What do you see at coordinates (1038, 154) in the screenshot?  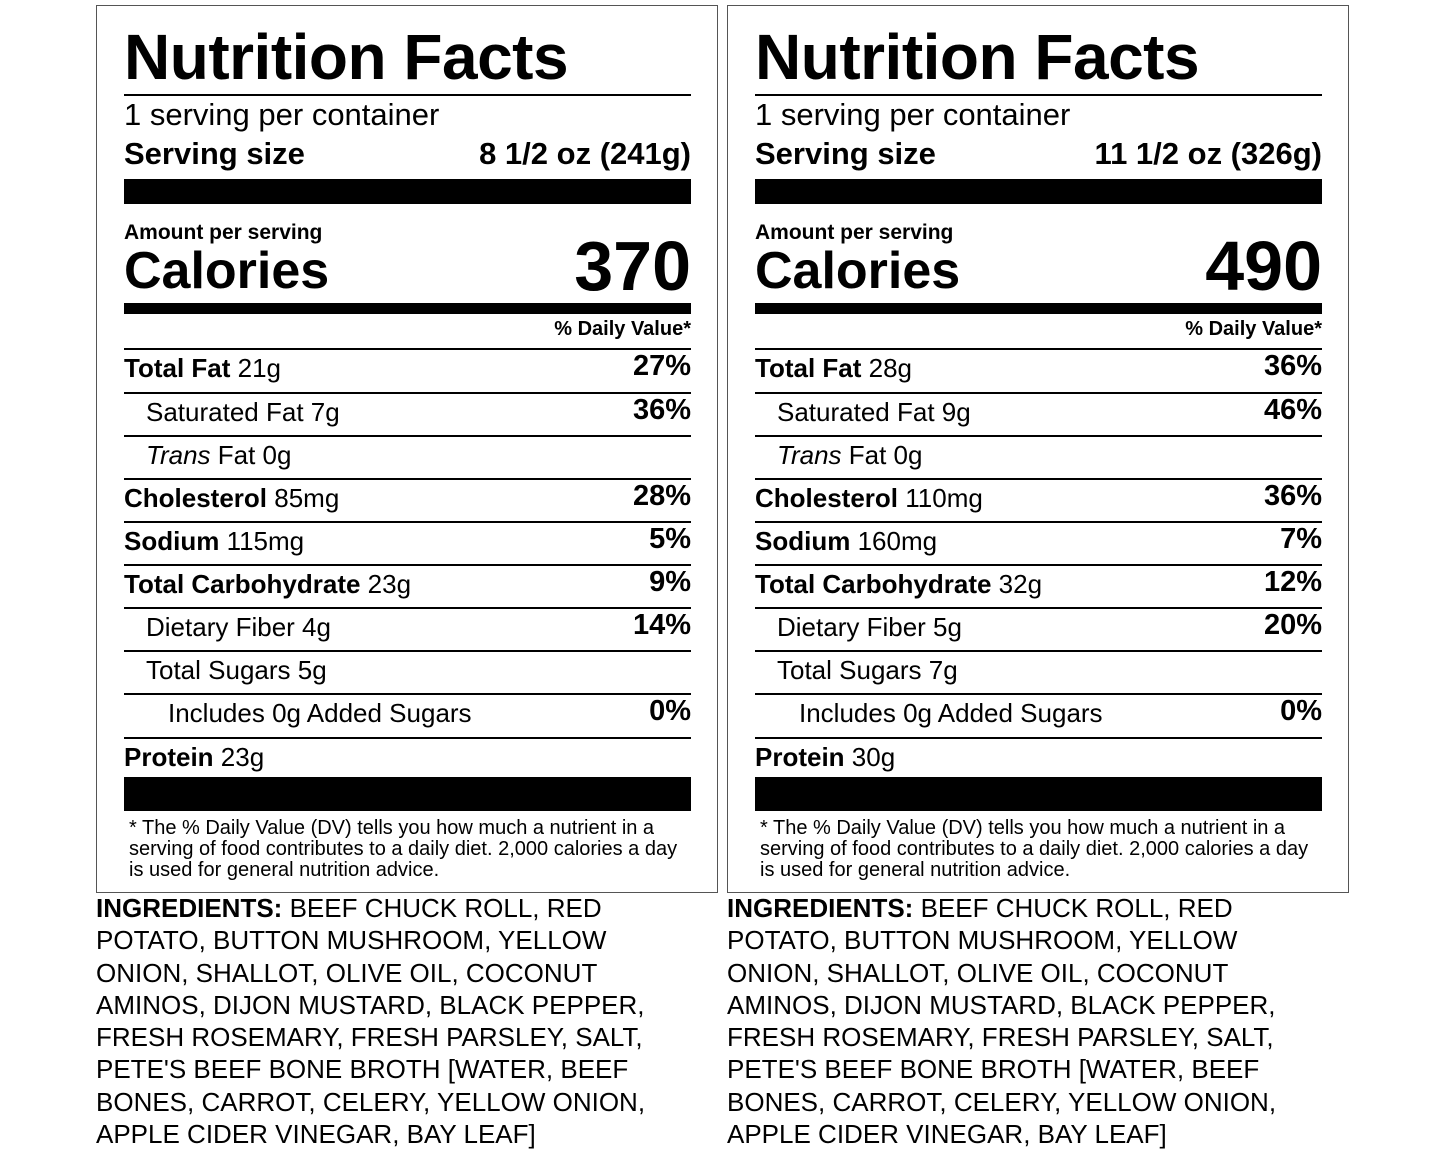 I see `serving-size-row: Serving size 11 1/2 oz (326g)` at bounding box center [1038, 154].